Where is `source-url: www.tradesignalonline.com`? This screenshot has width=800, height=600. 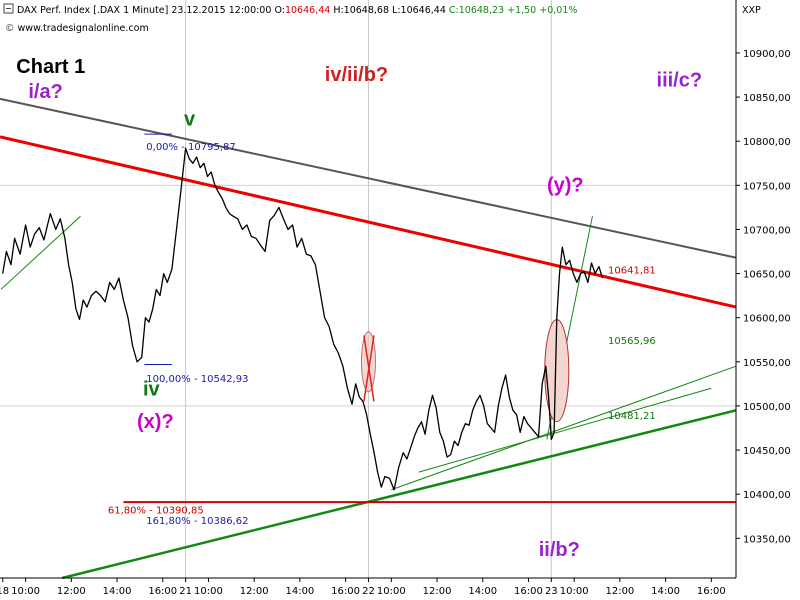
source-url: www.tradesignalonline.com is located at coordinates (83, 28).